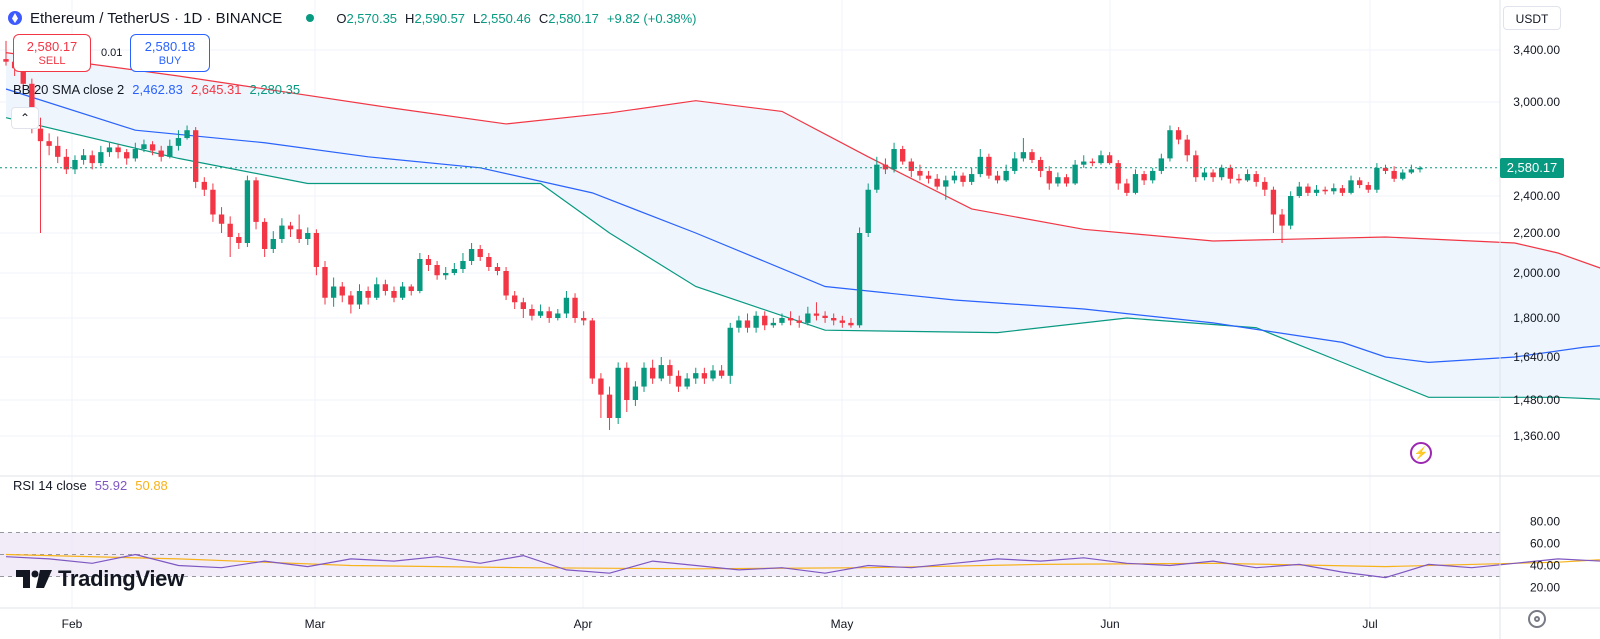 The image size is (1600, 639). Describe the element at coordinates (573, 18) in the screenshot. I see `close-value: 2,580.17` at that location.